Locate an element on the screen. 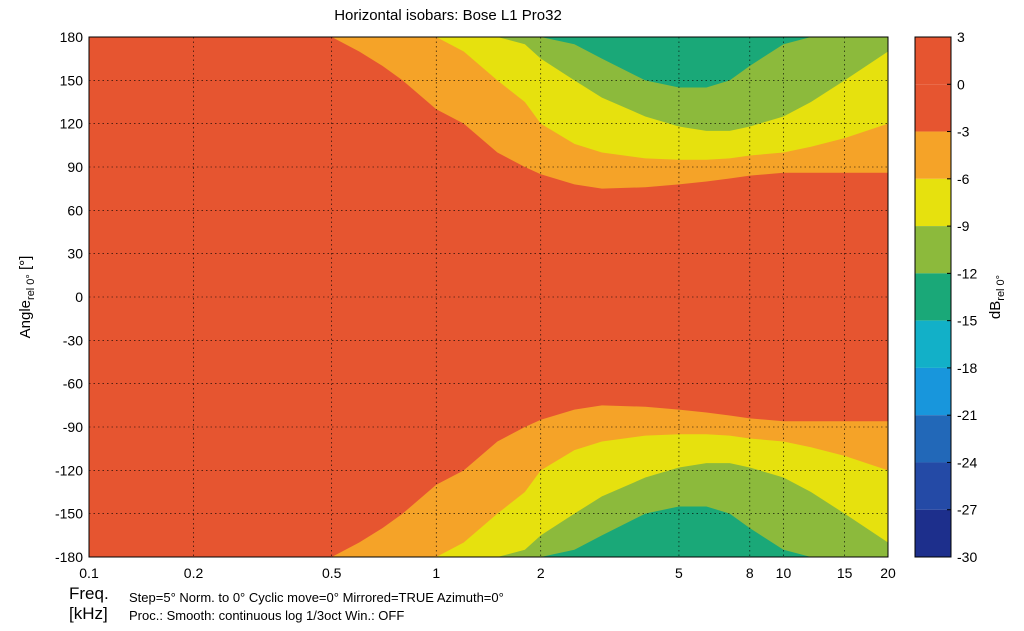 The height and width of the screenshot is (631, 1024). colorbar-tick-label: 0 is located at coordinates (961, 84).